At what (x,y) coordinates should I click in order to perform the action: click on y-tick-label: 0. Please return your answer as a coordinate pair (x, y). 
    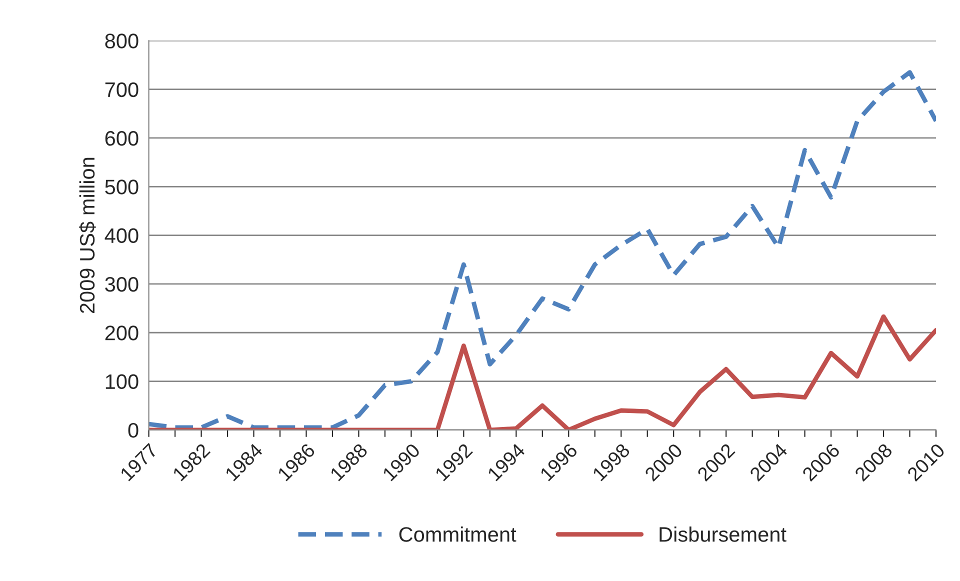
    Looking at the image, I should click on (133, 430).